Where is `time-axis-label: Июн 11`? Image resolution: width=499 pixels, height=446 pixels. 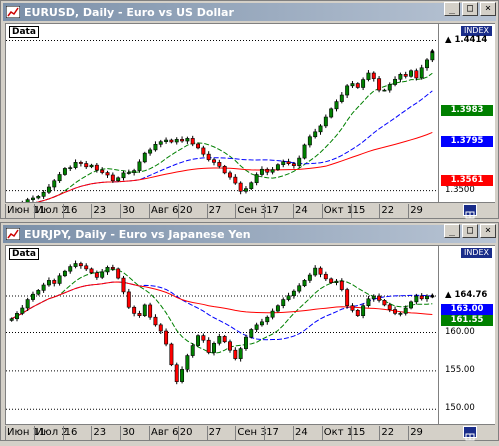
time-axis-label: Июн 11 is located at coordinates (26, 432).